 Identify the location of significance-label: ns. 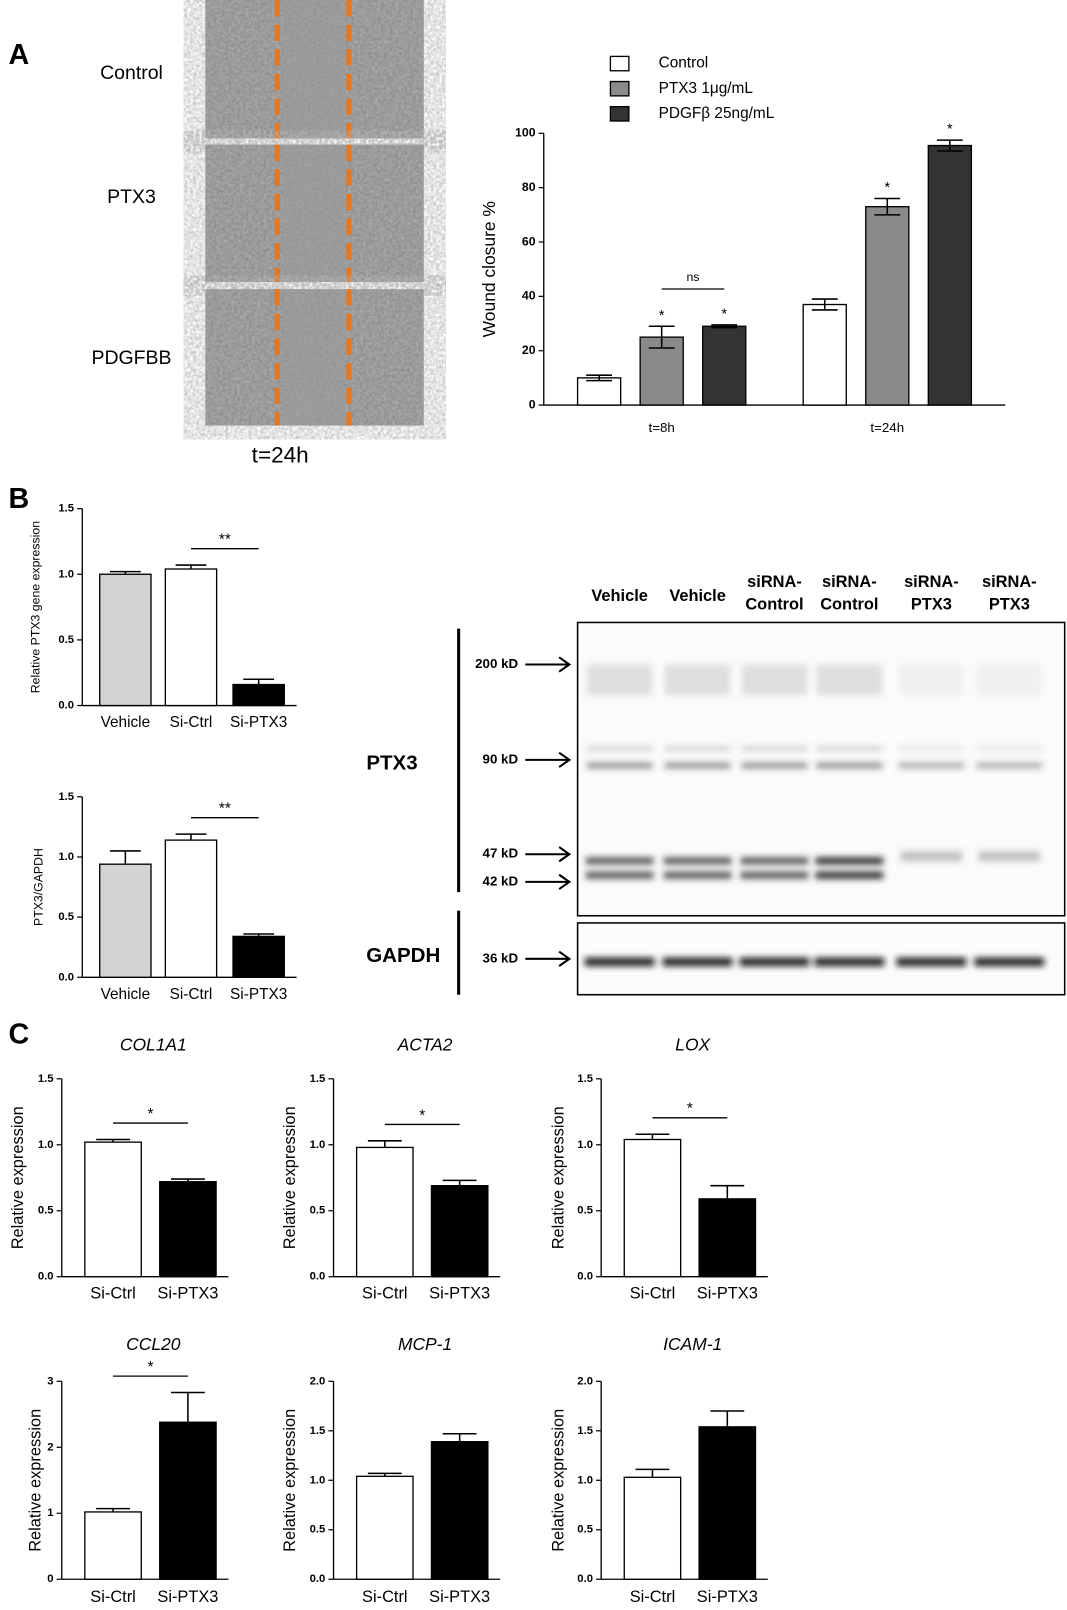
(692, 277).